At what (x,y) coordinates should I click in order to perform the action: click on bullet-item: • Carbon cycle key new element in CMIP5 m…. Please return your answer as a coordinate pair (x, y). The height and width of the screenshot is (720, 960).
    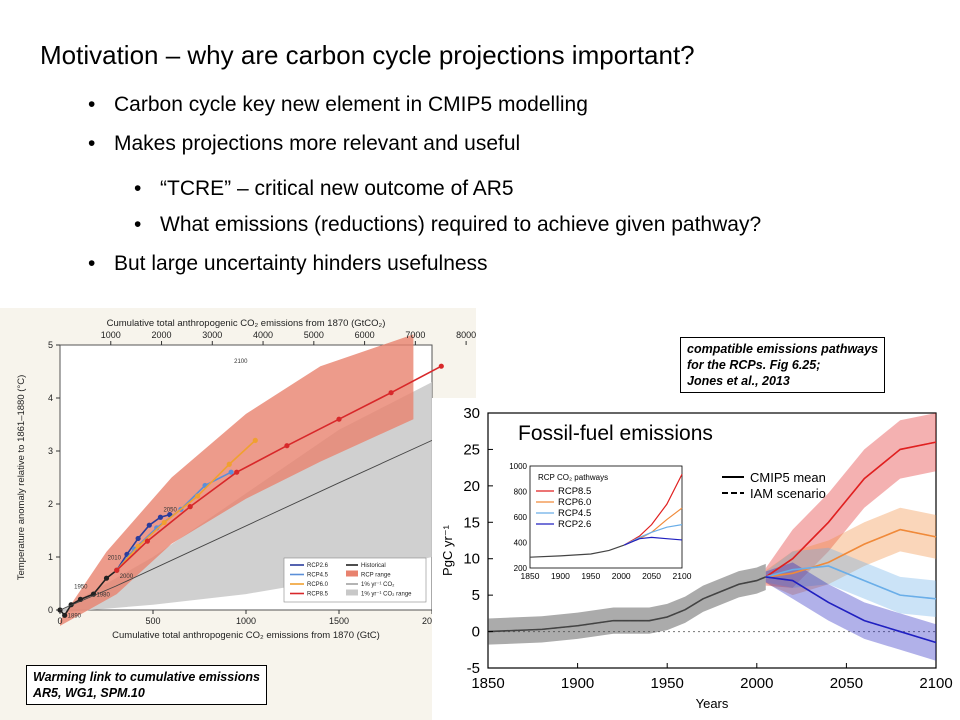
    Looking at the image, I should click on (338, 105).